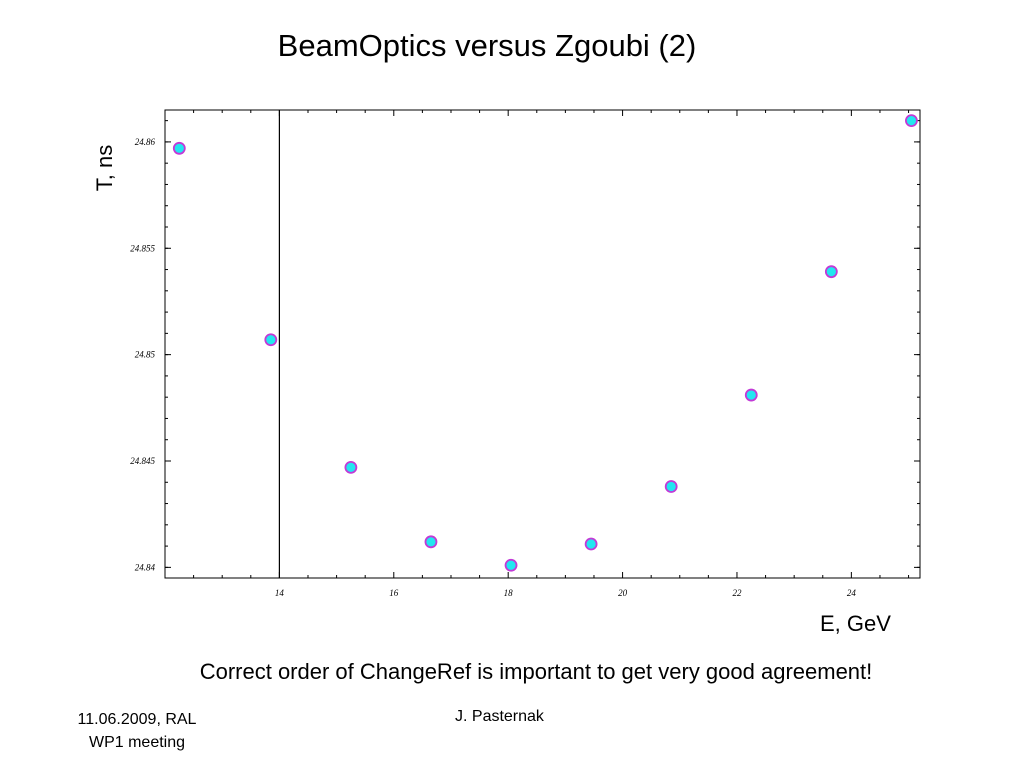 This screenshot has height=768, width=1024. I want to click on x-tick-label: 22, so click(737, 593).